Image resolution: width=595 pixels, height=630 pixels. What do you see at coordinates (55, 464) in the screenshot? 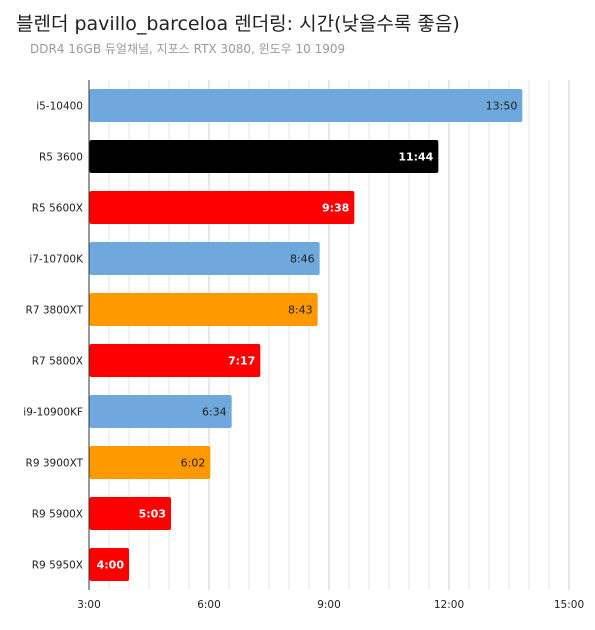
I see `category-label: R9 3900XT` at bounding box center [55, 464].